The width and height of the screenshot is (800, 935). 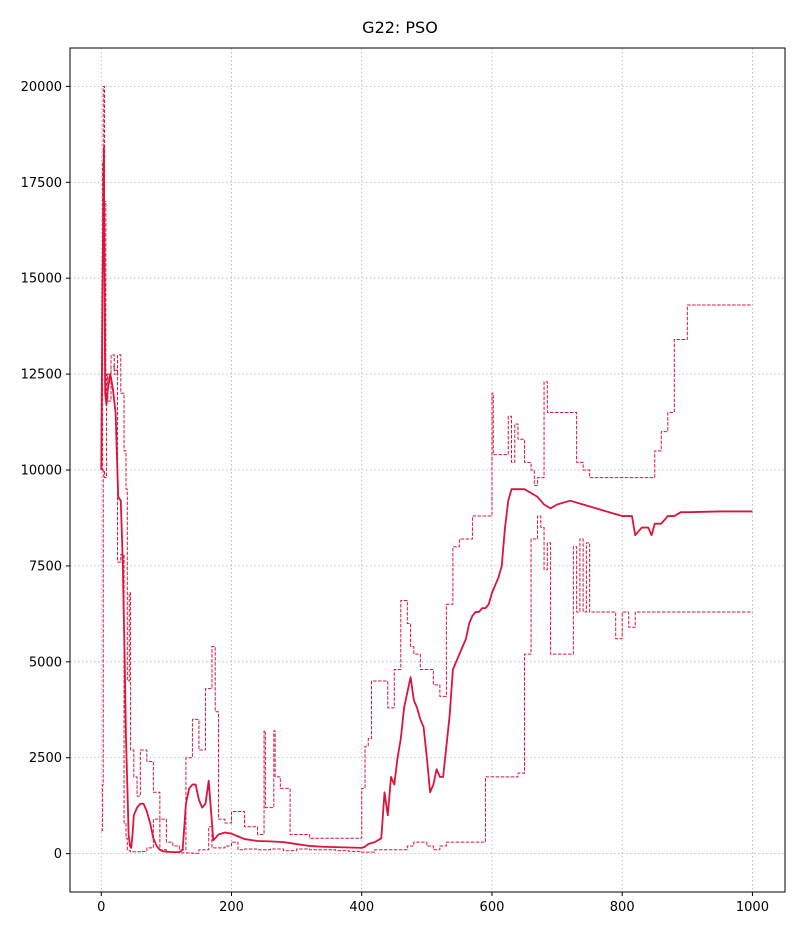 I want to click on x-tick-label: 1000, so click(x=752, y=907).